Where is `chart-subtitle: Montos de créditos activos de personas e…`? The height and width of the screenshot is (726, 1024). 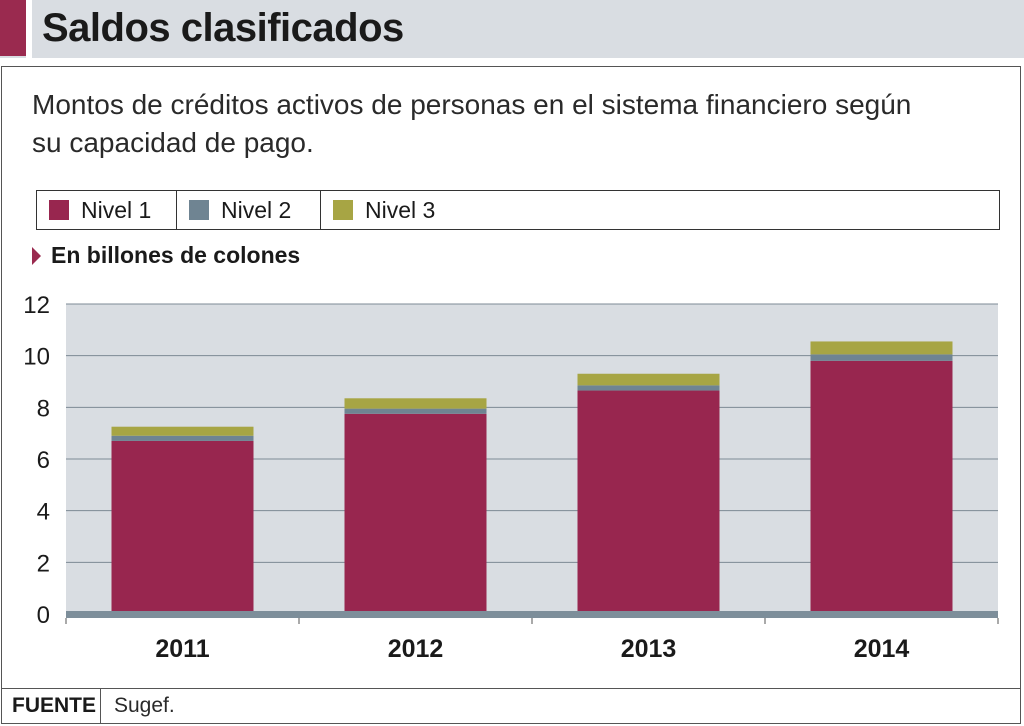 chart-subtitle: Montos de créditos activos de personas e… is located at coordinates (472, 123).